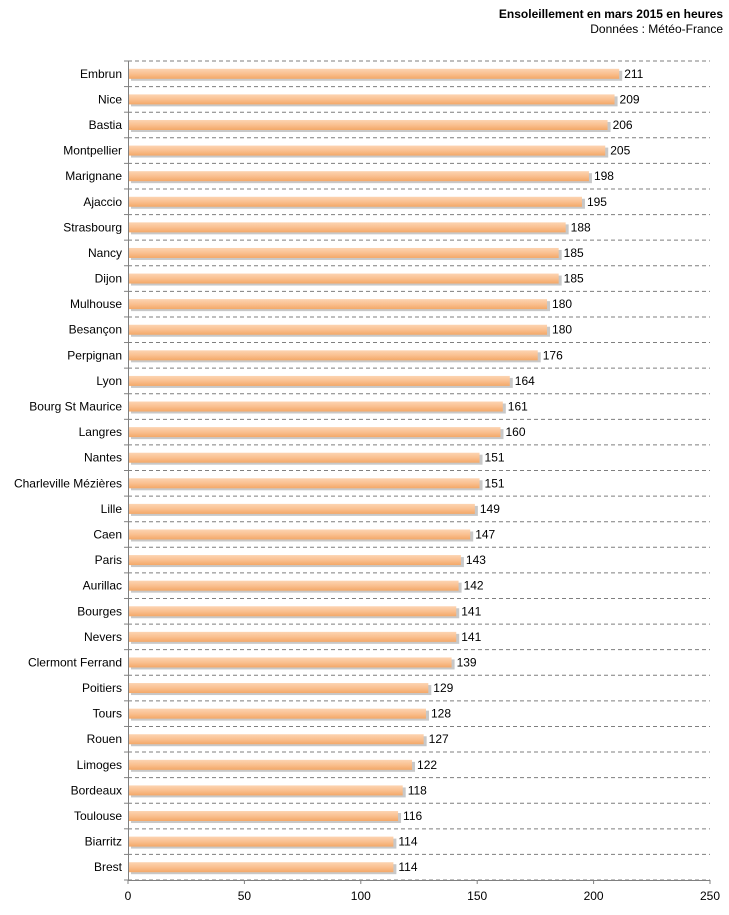  I want to click on data-label: 116, so click(412, 816).